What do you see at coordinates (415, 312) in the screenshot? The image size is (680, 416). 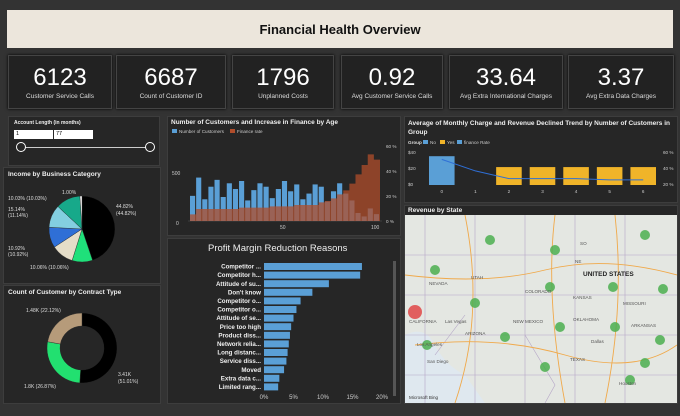 I see `map-bubble-highlight` at bounding box center [415, 312].